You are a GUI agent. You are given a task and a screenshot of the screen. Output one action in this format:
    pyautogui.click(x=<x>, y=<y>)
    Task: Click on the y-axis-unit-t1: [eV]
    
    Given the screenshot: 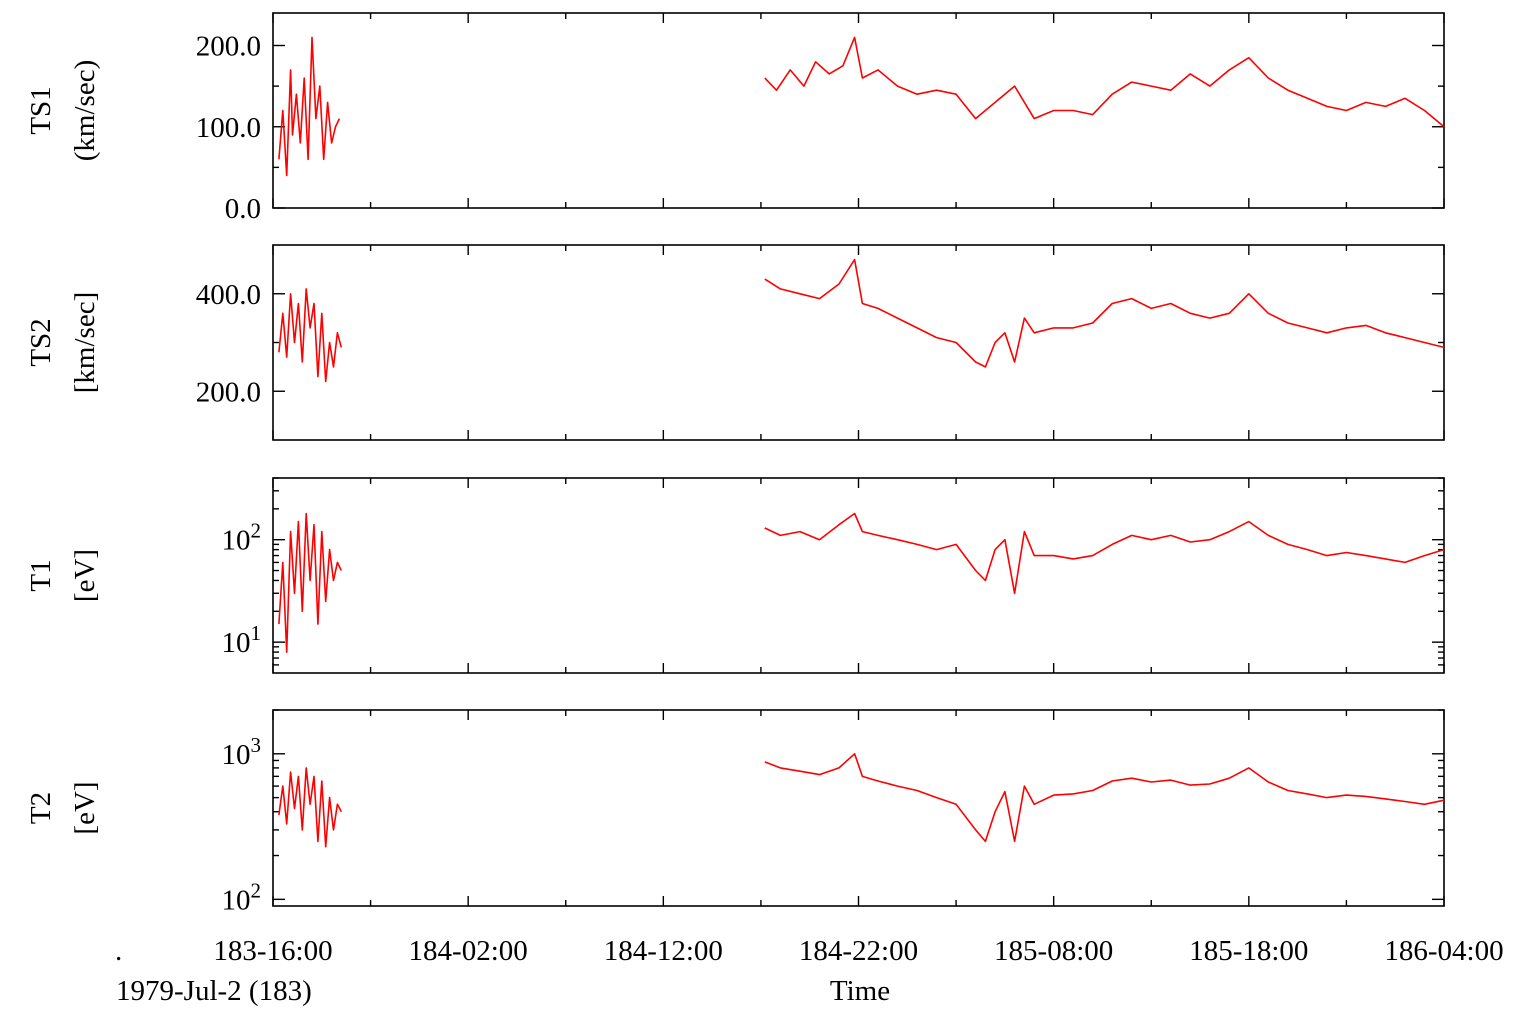 What is the action you would take?
    pyautogui.click(x=85, y=575)
    